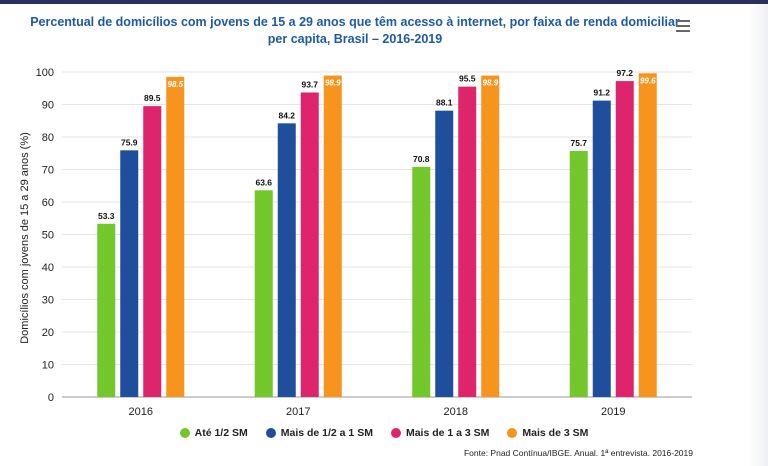 The height and width of the screenshot is (466, 768). What do you see at coordinates (48, 138) in the screenshot?
I see `y-tick-label: 80` at bounding box center [48, 138].